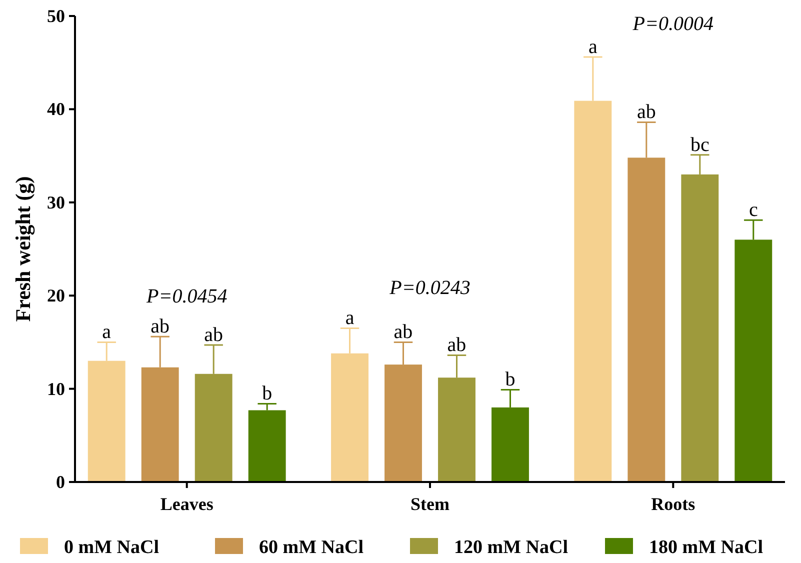  What do you see at coordinates (673, 24) in the screenshot?
I see `annotation: P=0.0004` at bounding box center [673, 24].